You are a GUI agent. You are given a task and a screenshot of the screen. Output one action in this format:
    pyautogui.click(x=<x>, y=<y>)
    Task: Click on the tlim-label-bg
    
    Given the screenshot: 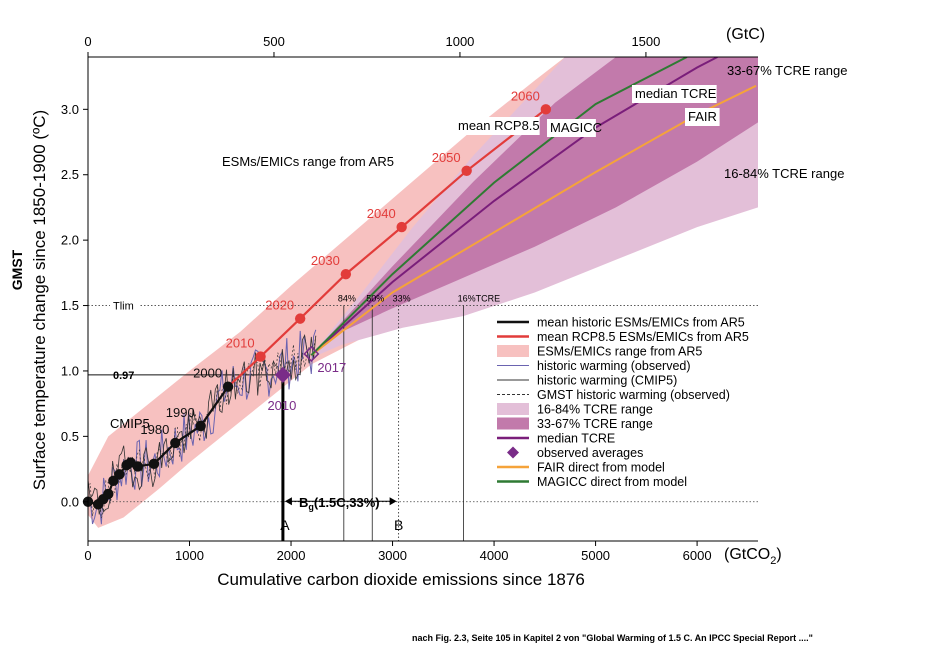 What is the action you would take?
    pyautogui.click(x=125, y=306)
    